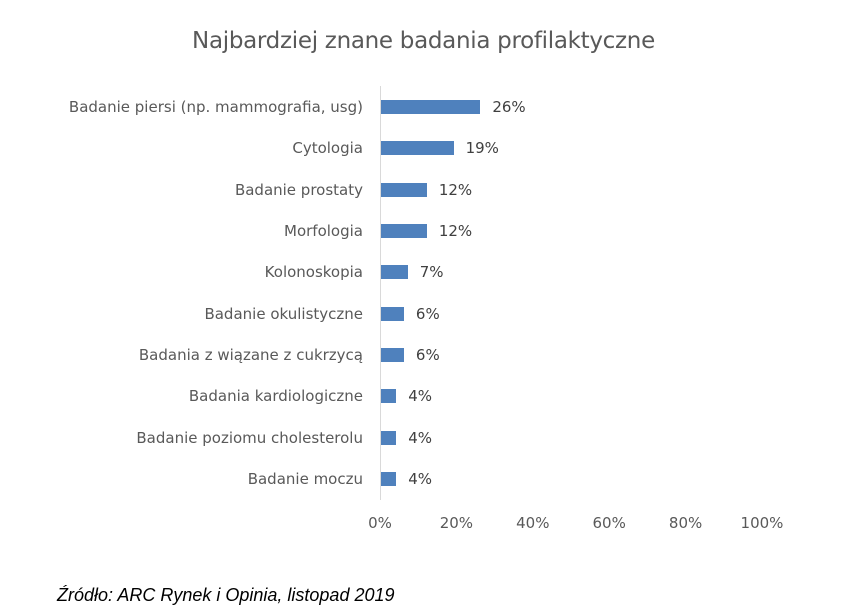 The width and height of the screenshot is (847, 616). What do you see at coordinates (249, 437) in the screenshot?
I see `category-label: Badanie poziomu cholesterolu` at bounding box center [249, 437].